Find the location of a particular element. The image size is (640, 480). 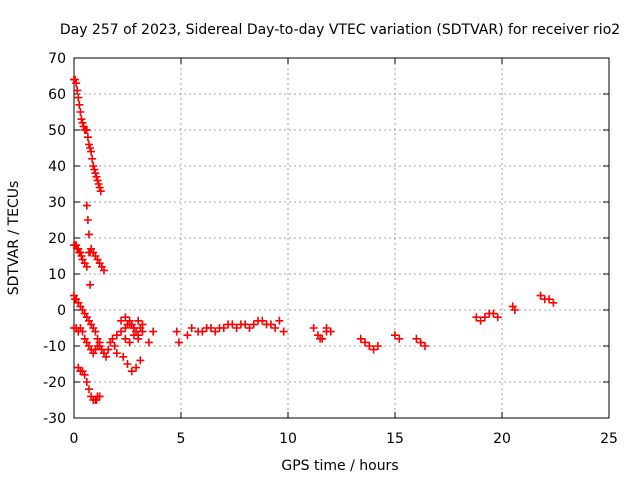

x-tick-label: 25 is located at coordinates (609, 439).